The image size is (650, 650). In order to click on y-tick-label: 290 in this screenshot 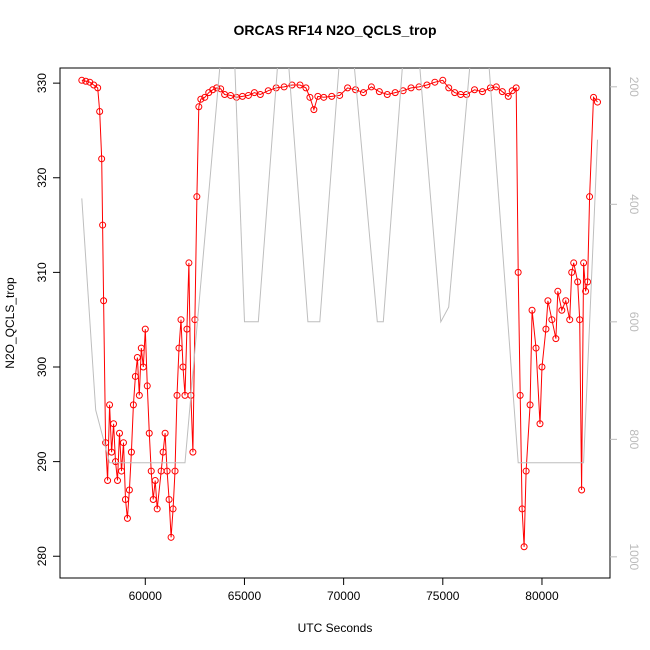, I will do `click(42, 461)`.